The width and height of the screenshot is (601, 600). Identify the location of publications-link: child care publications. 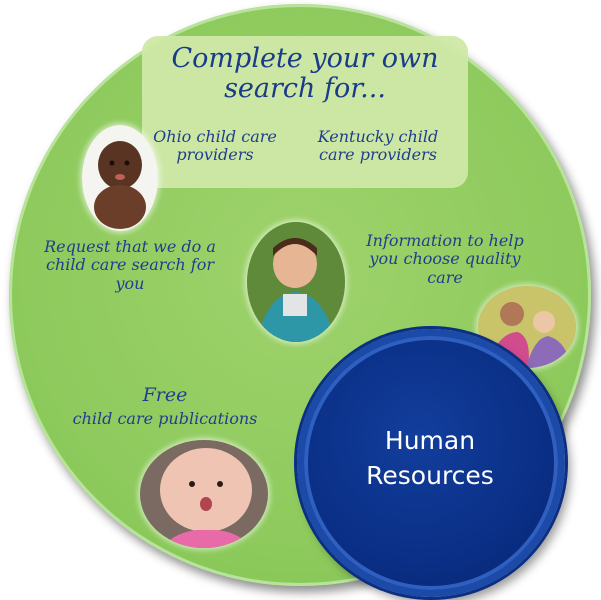
(165, 418).